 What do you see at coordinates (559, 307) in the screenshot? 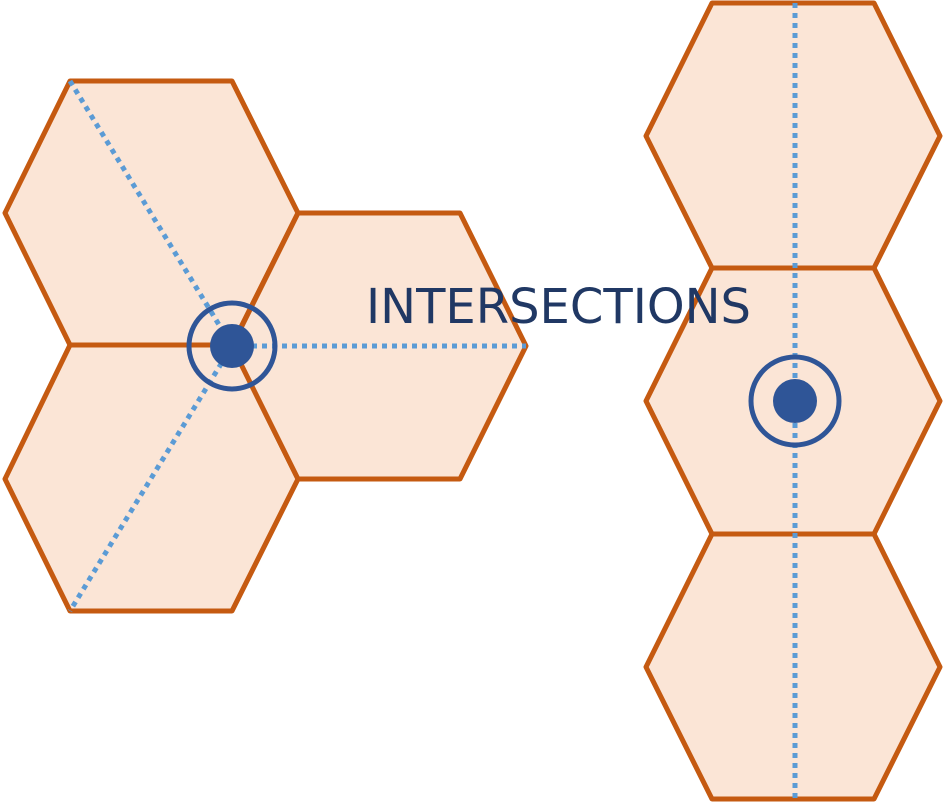
I see `intersections-label: INTERSECTIONS` at bounding box center [559, 307].